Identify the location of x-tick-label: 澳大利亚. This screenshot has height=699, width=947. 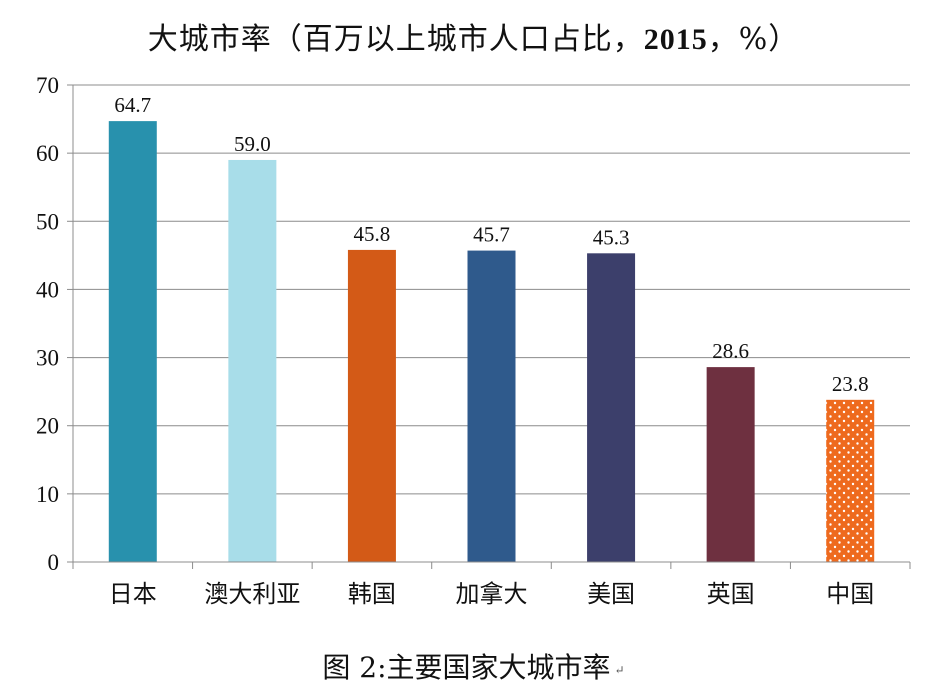
(252, 594).